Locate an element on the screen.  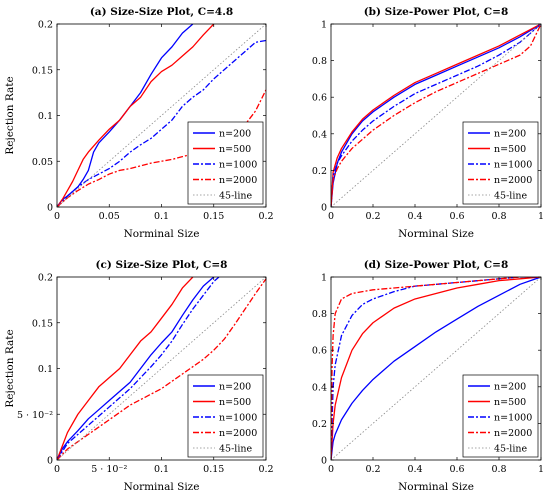
x-tick-label: 1 is located at coordinates (541, 216).